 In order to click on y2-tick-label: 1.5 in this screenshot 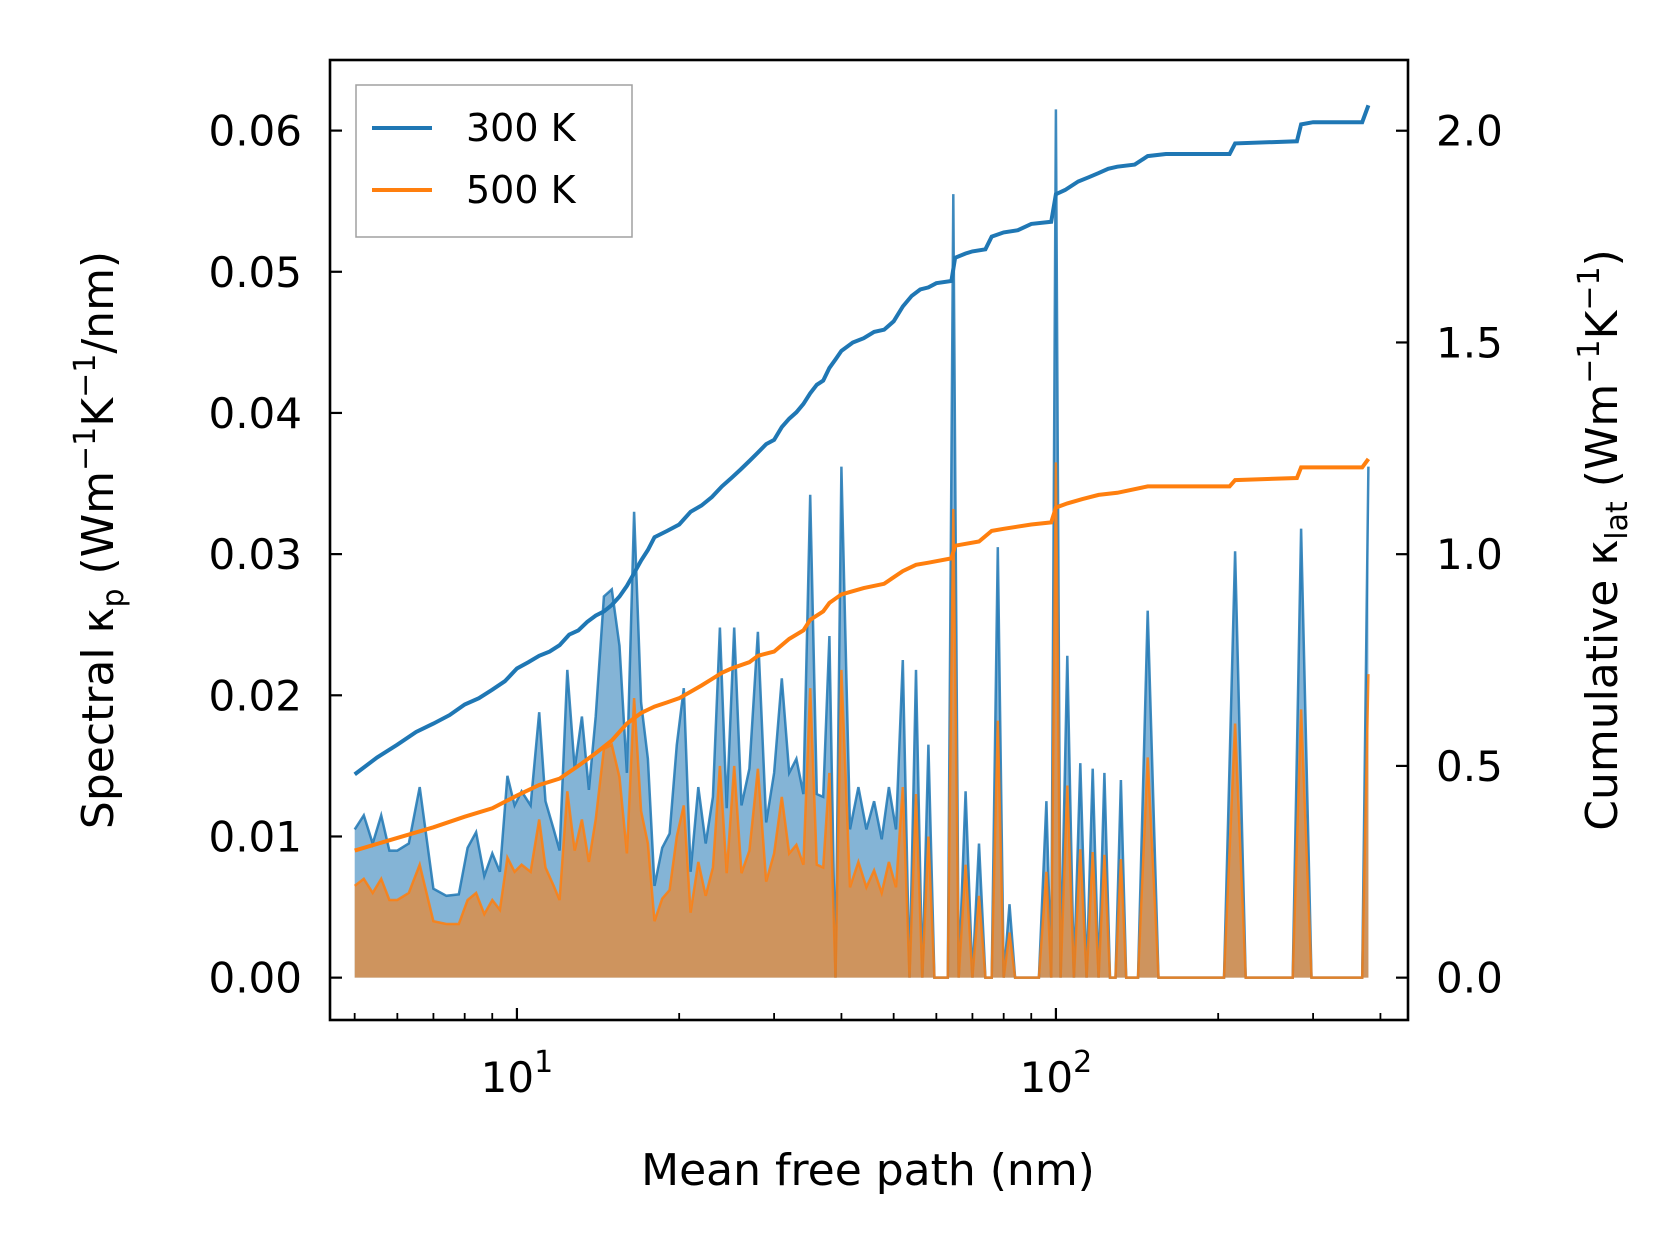, I will do `click(1469, 342)`.